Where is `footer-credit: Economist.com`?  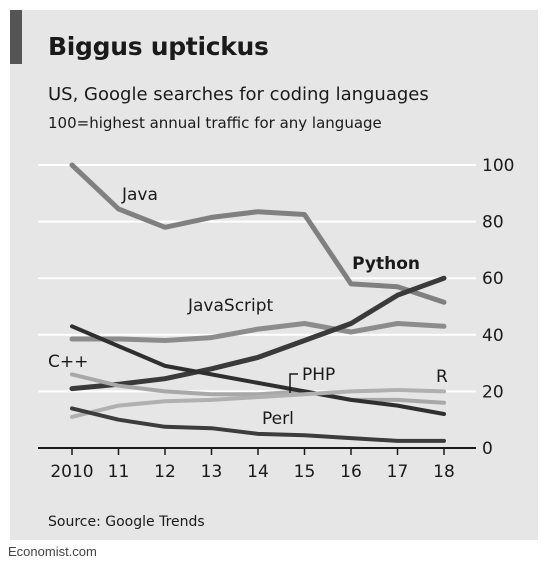 footer-credit: Economist.com is located at coordinates (52, 551).